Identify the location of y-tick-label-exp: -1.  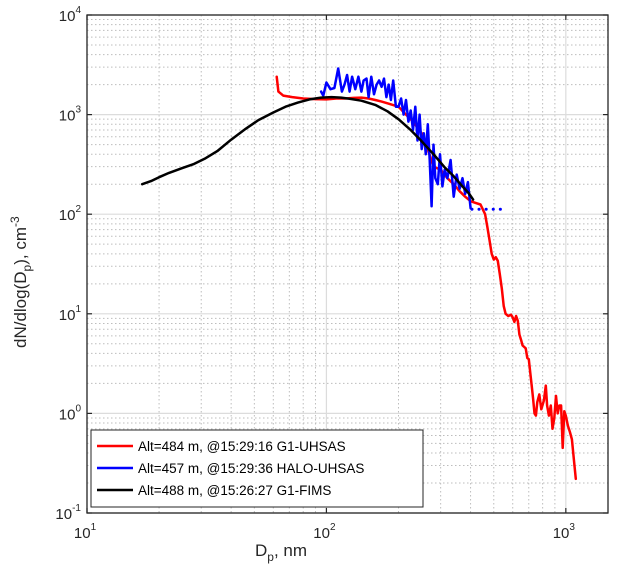
(76, 508).